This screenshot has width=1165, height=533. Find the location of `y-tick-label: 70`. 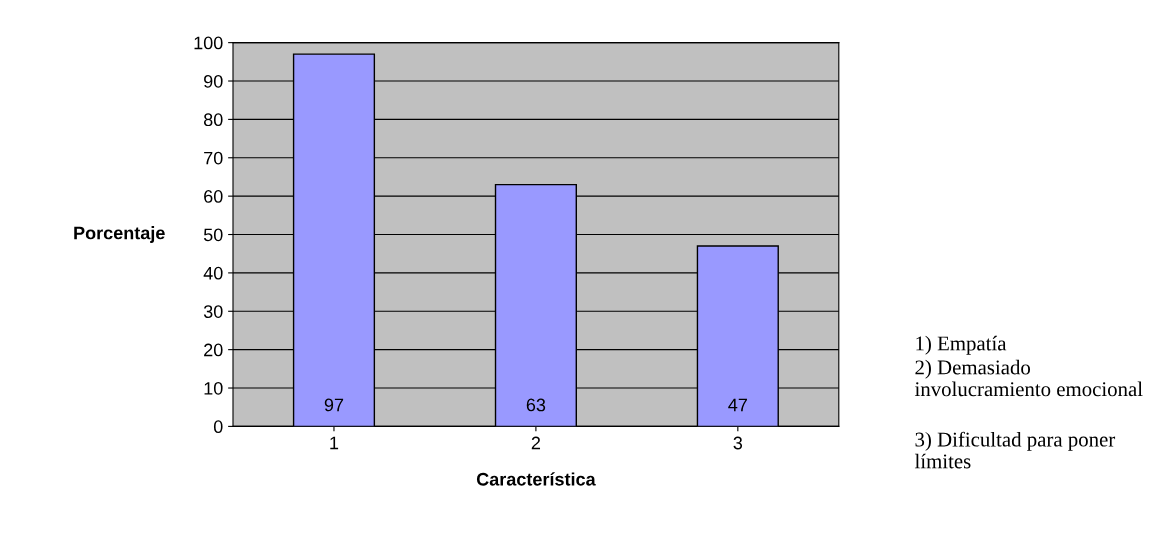

y-tick-label: 70 is located at coordinates (213, 158).